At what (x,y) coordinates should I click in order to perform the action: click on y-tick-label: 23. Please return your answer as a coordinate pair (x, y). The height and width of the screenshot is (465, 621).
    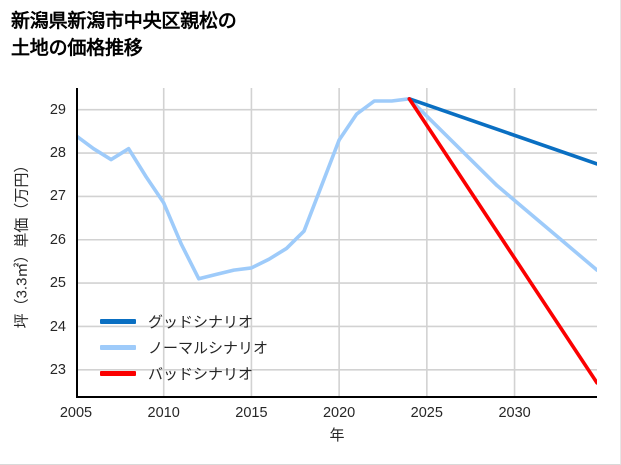
    Looking at the image, I should click on (57, 369).